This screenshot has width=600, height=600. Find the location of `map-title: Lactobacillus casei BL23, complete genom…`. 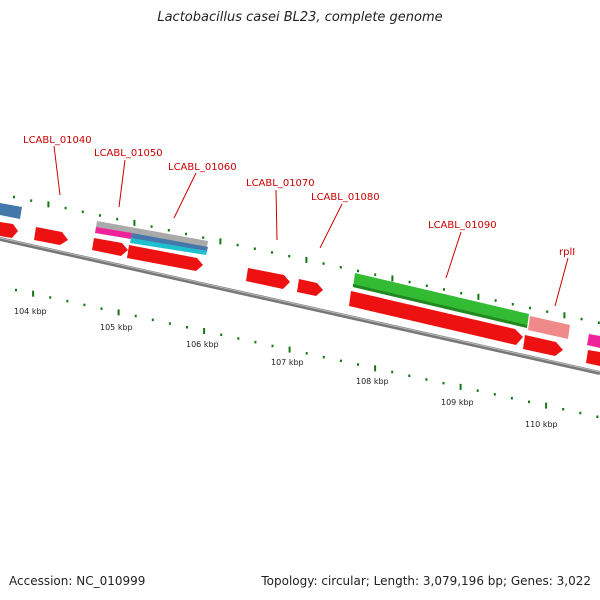

map-title: Lactobacillus casei BL23, complete genom… is located at coordinates (300, 17).